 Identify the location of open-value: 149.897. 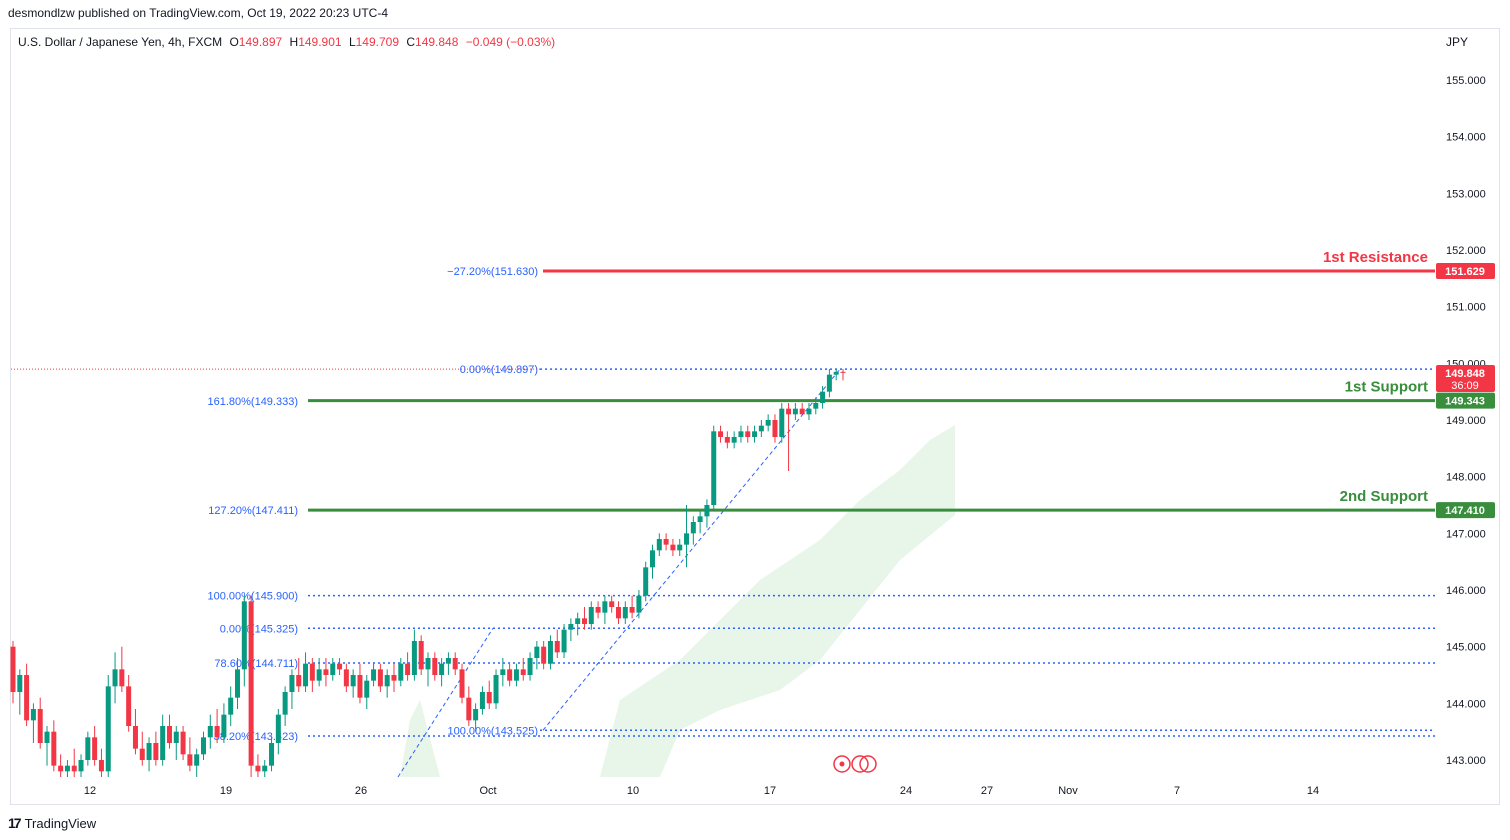
(260, 42).